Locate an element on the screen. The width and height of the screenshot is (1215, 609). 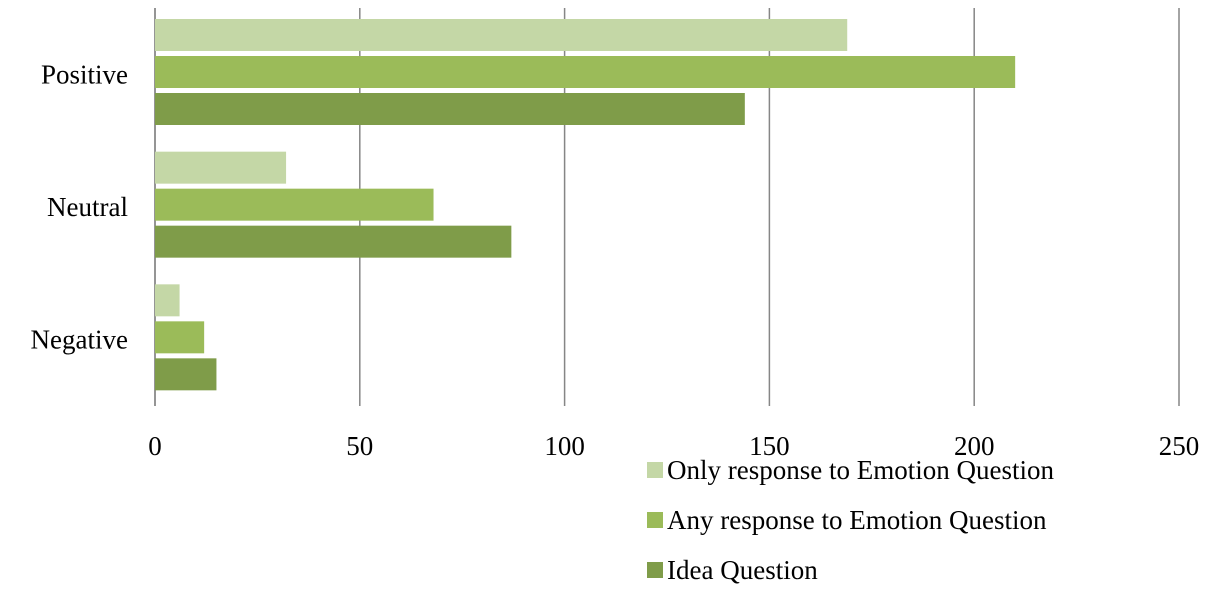
legend-swatch-idea-question is located at coordinates (655, 570).